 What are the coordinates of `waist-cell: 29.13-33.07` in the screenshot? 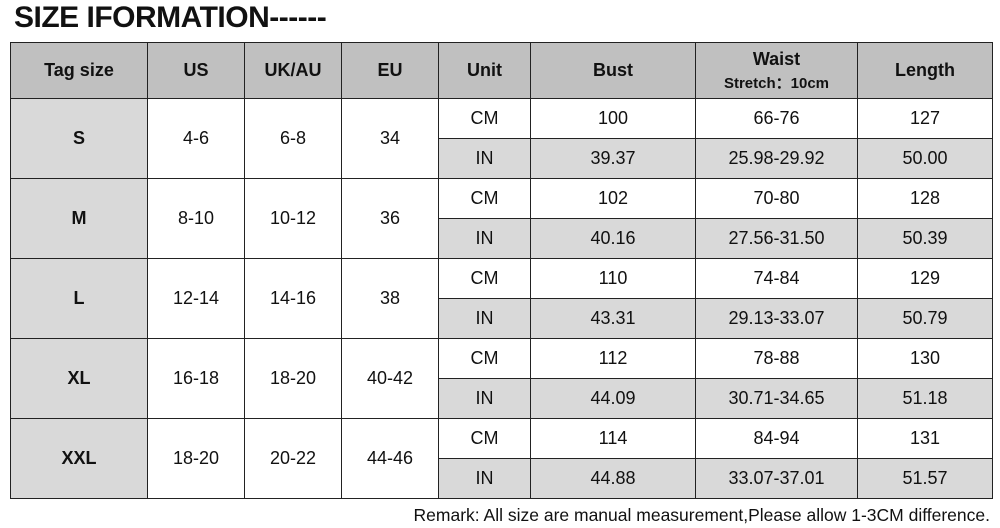 It's located at (776, 318).